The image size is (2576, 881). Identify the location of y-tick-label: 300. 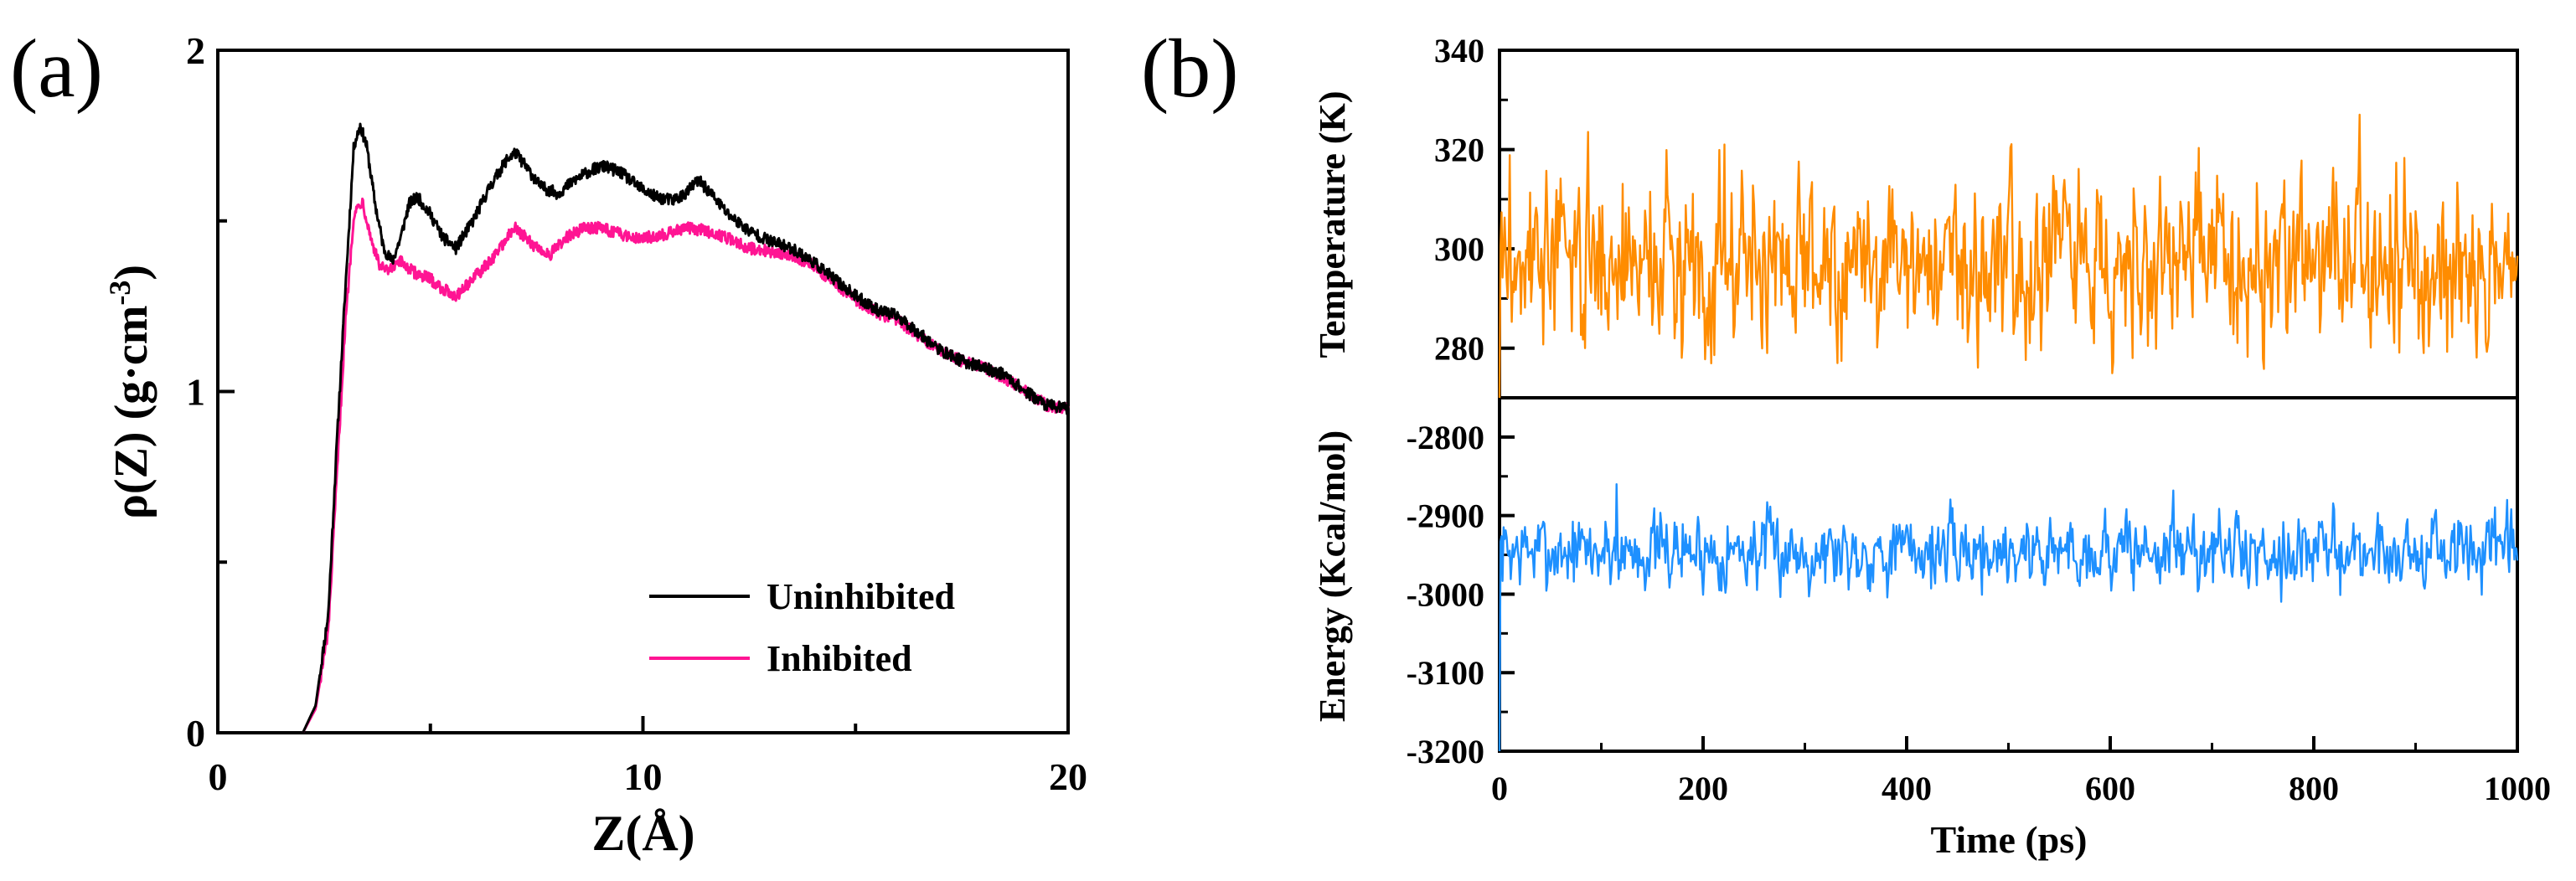
(1459, 249).